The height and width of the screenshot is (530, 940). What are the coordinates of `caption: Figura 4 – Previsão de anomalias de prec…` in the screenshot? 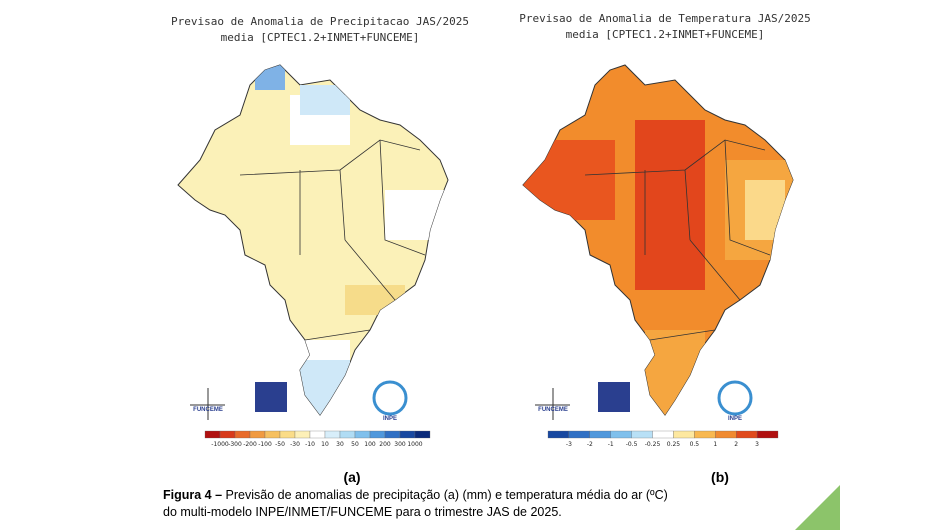 It's located at (415, 495).